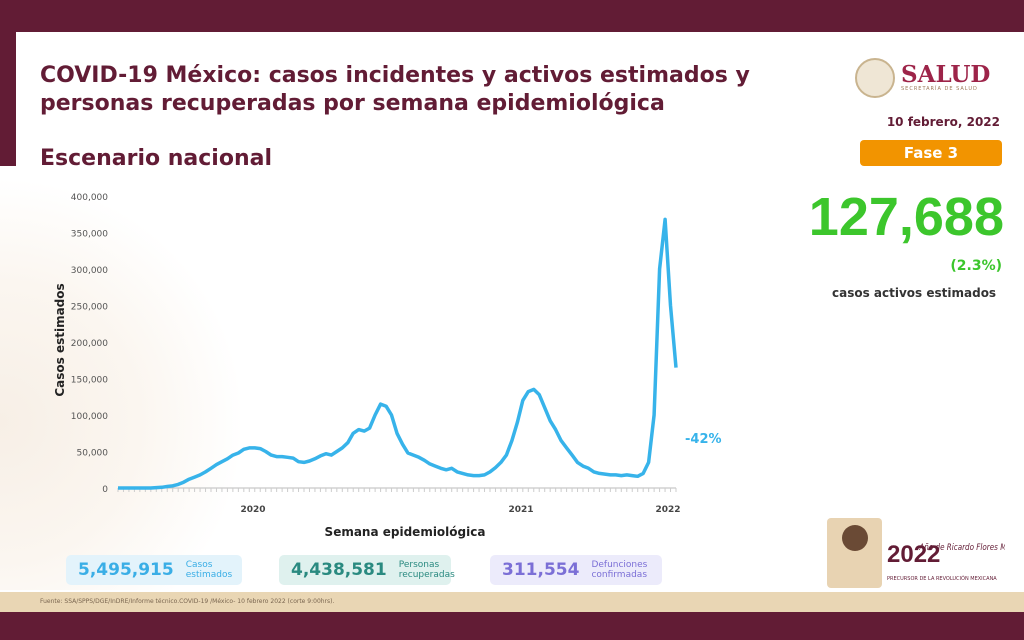 The image size is (1024, 640). What do you see at coordinates (93, 454) in the screenshot?
I see `y-tick-label: 50,000` at bounding box center [93, 454].